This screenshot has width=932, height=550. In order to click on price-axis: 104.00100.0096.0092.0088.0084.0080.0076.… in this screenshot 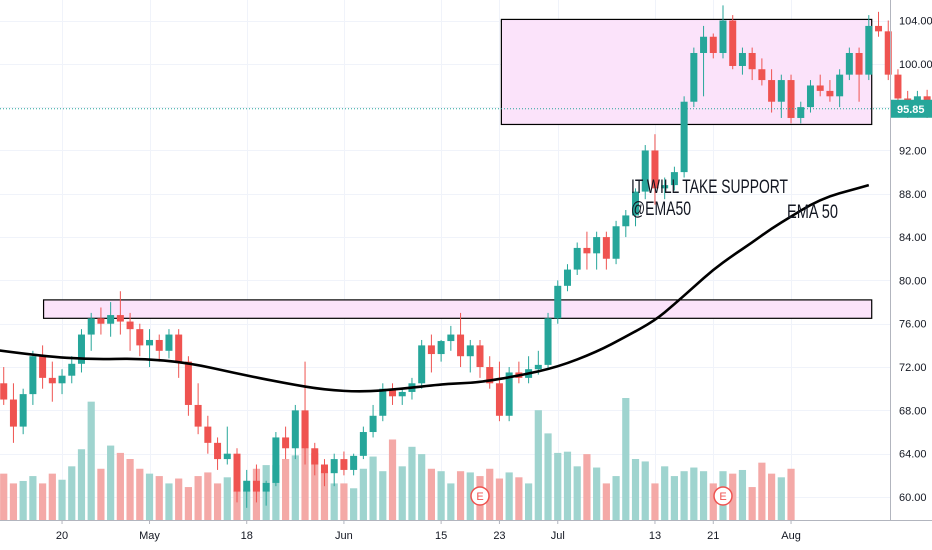, I will do `click(915, 260)`.